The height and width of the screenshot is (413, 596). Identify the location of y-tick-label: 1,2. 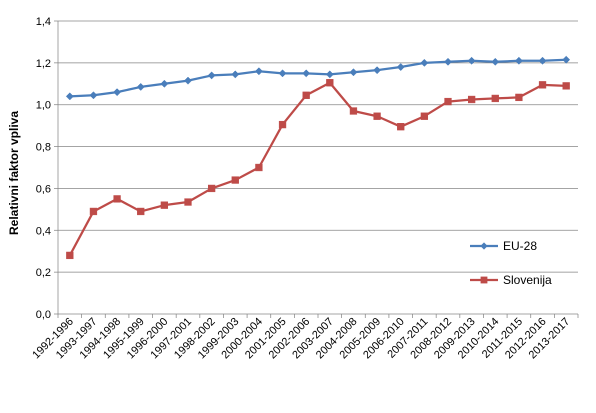
(43, 64).